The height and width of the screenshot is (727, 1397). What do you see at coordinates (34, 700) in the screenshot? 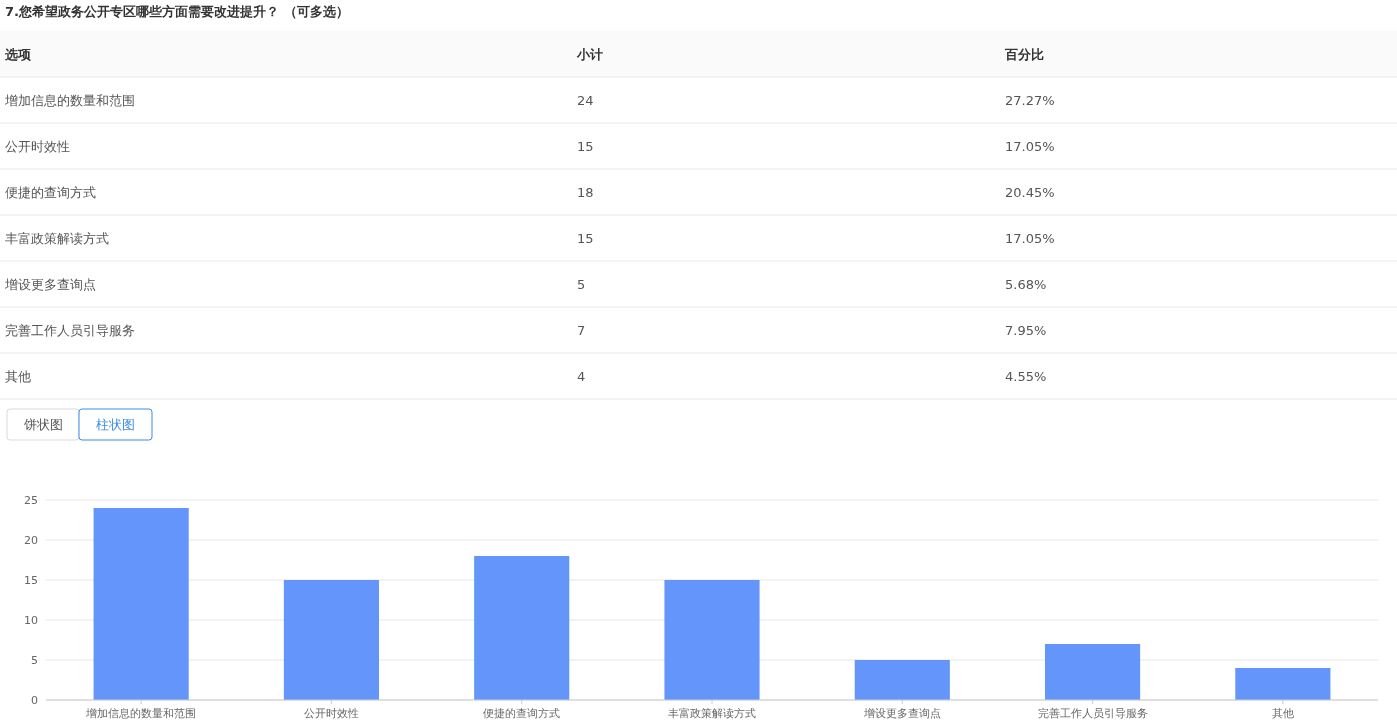
I see `y-tick-label: 0` at bounding box center [34, 700].